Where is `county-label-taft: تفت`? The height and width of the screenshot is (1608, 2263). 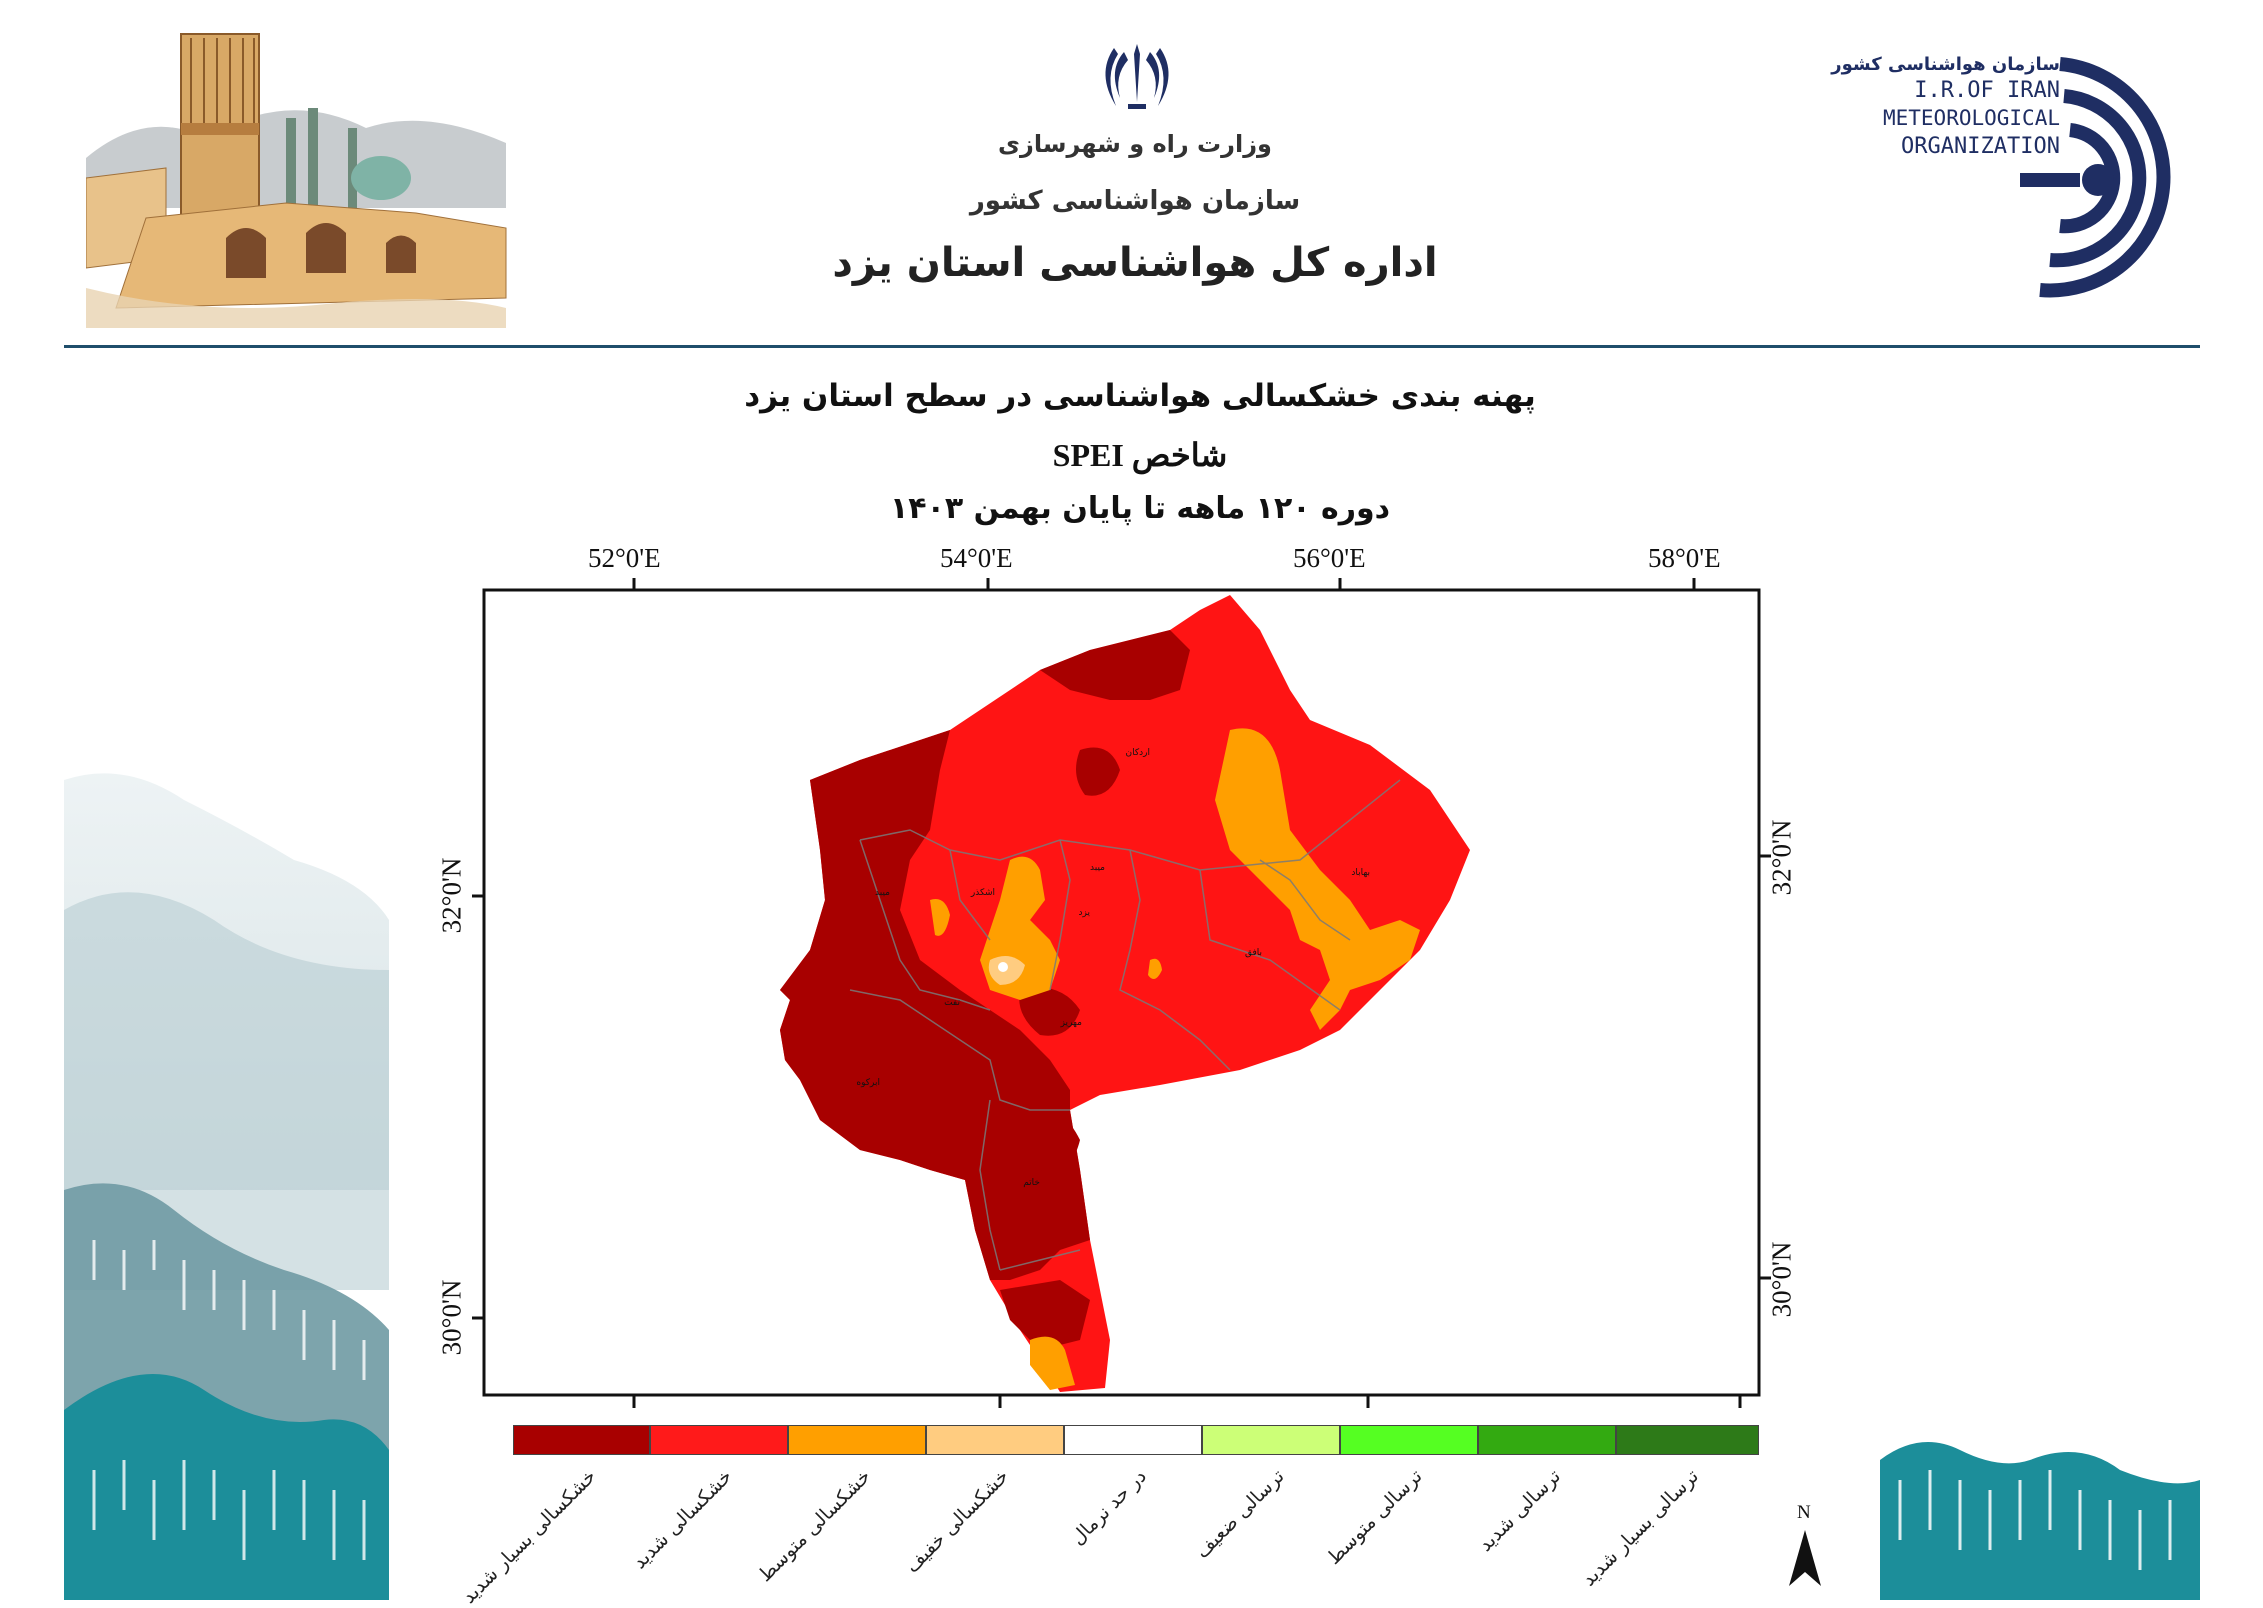
county-label-taft: تفت is located at coordinates (952, 1003).